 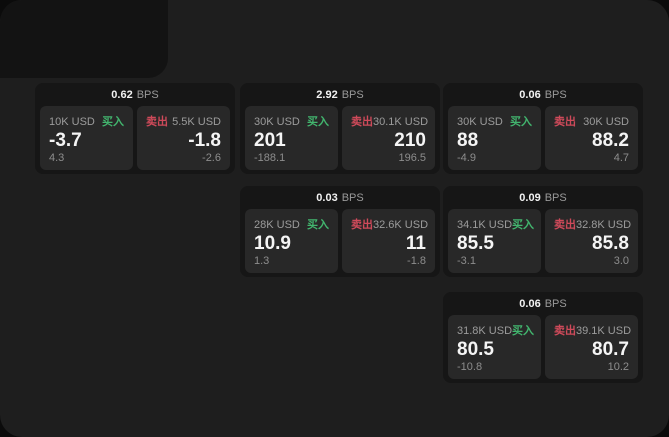 What do you see at coordinates (388, 241) in the screenshot?
I see `sell-panel: 卖出 32.6K USD 11 -1.8` at bounding box center [388, 241].